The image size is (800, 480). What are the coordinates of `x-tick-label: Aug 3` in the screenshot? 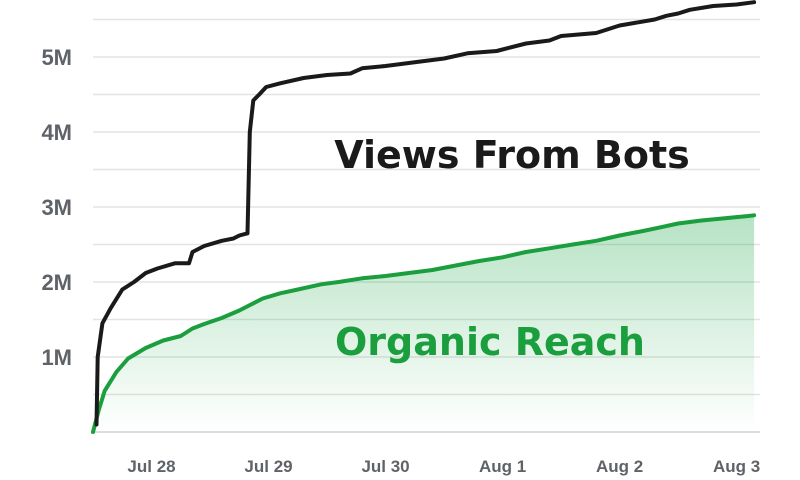 It's located at (736, 466).